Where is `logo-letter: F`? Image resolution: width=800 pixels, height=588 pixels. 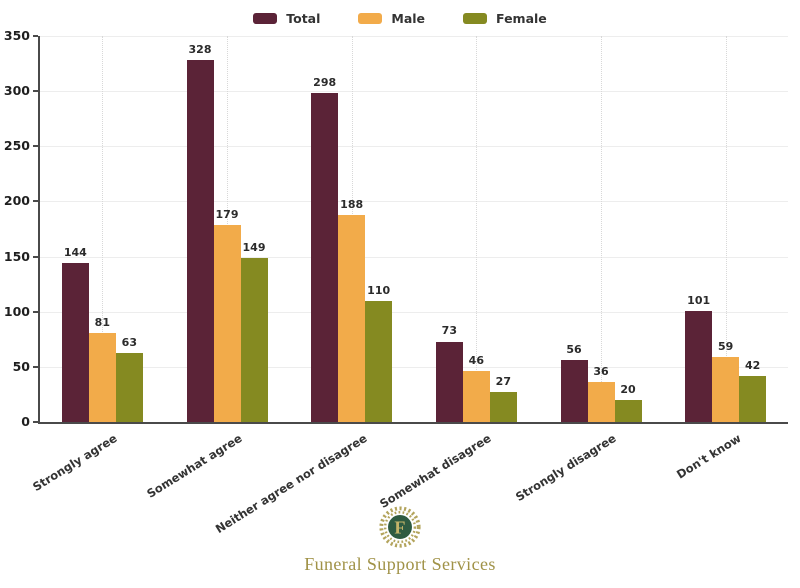
logo-letter: F is located at coordinates (399, 527).